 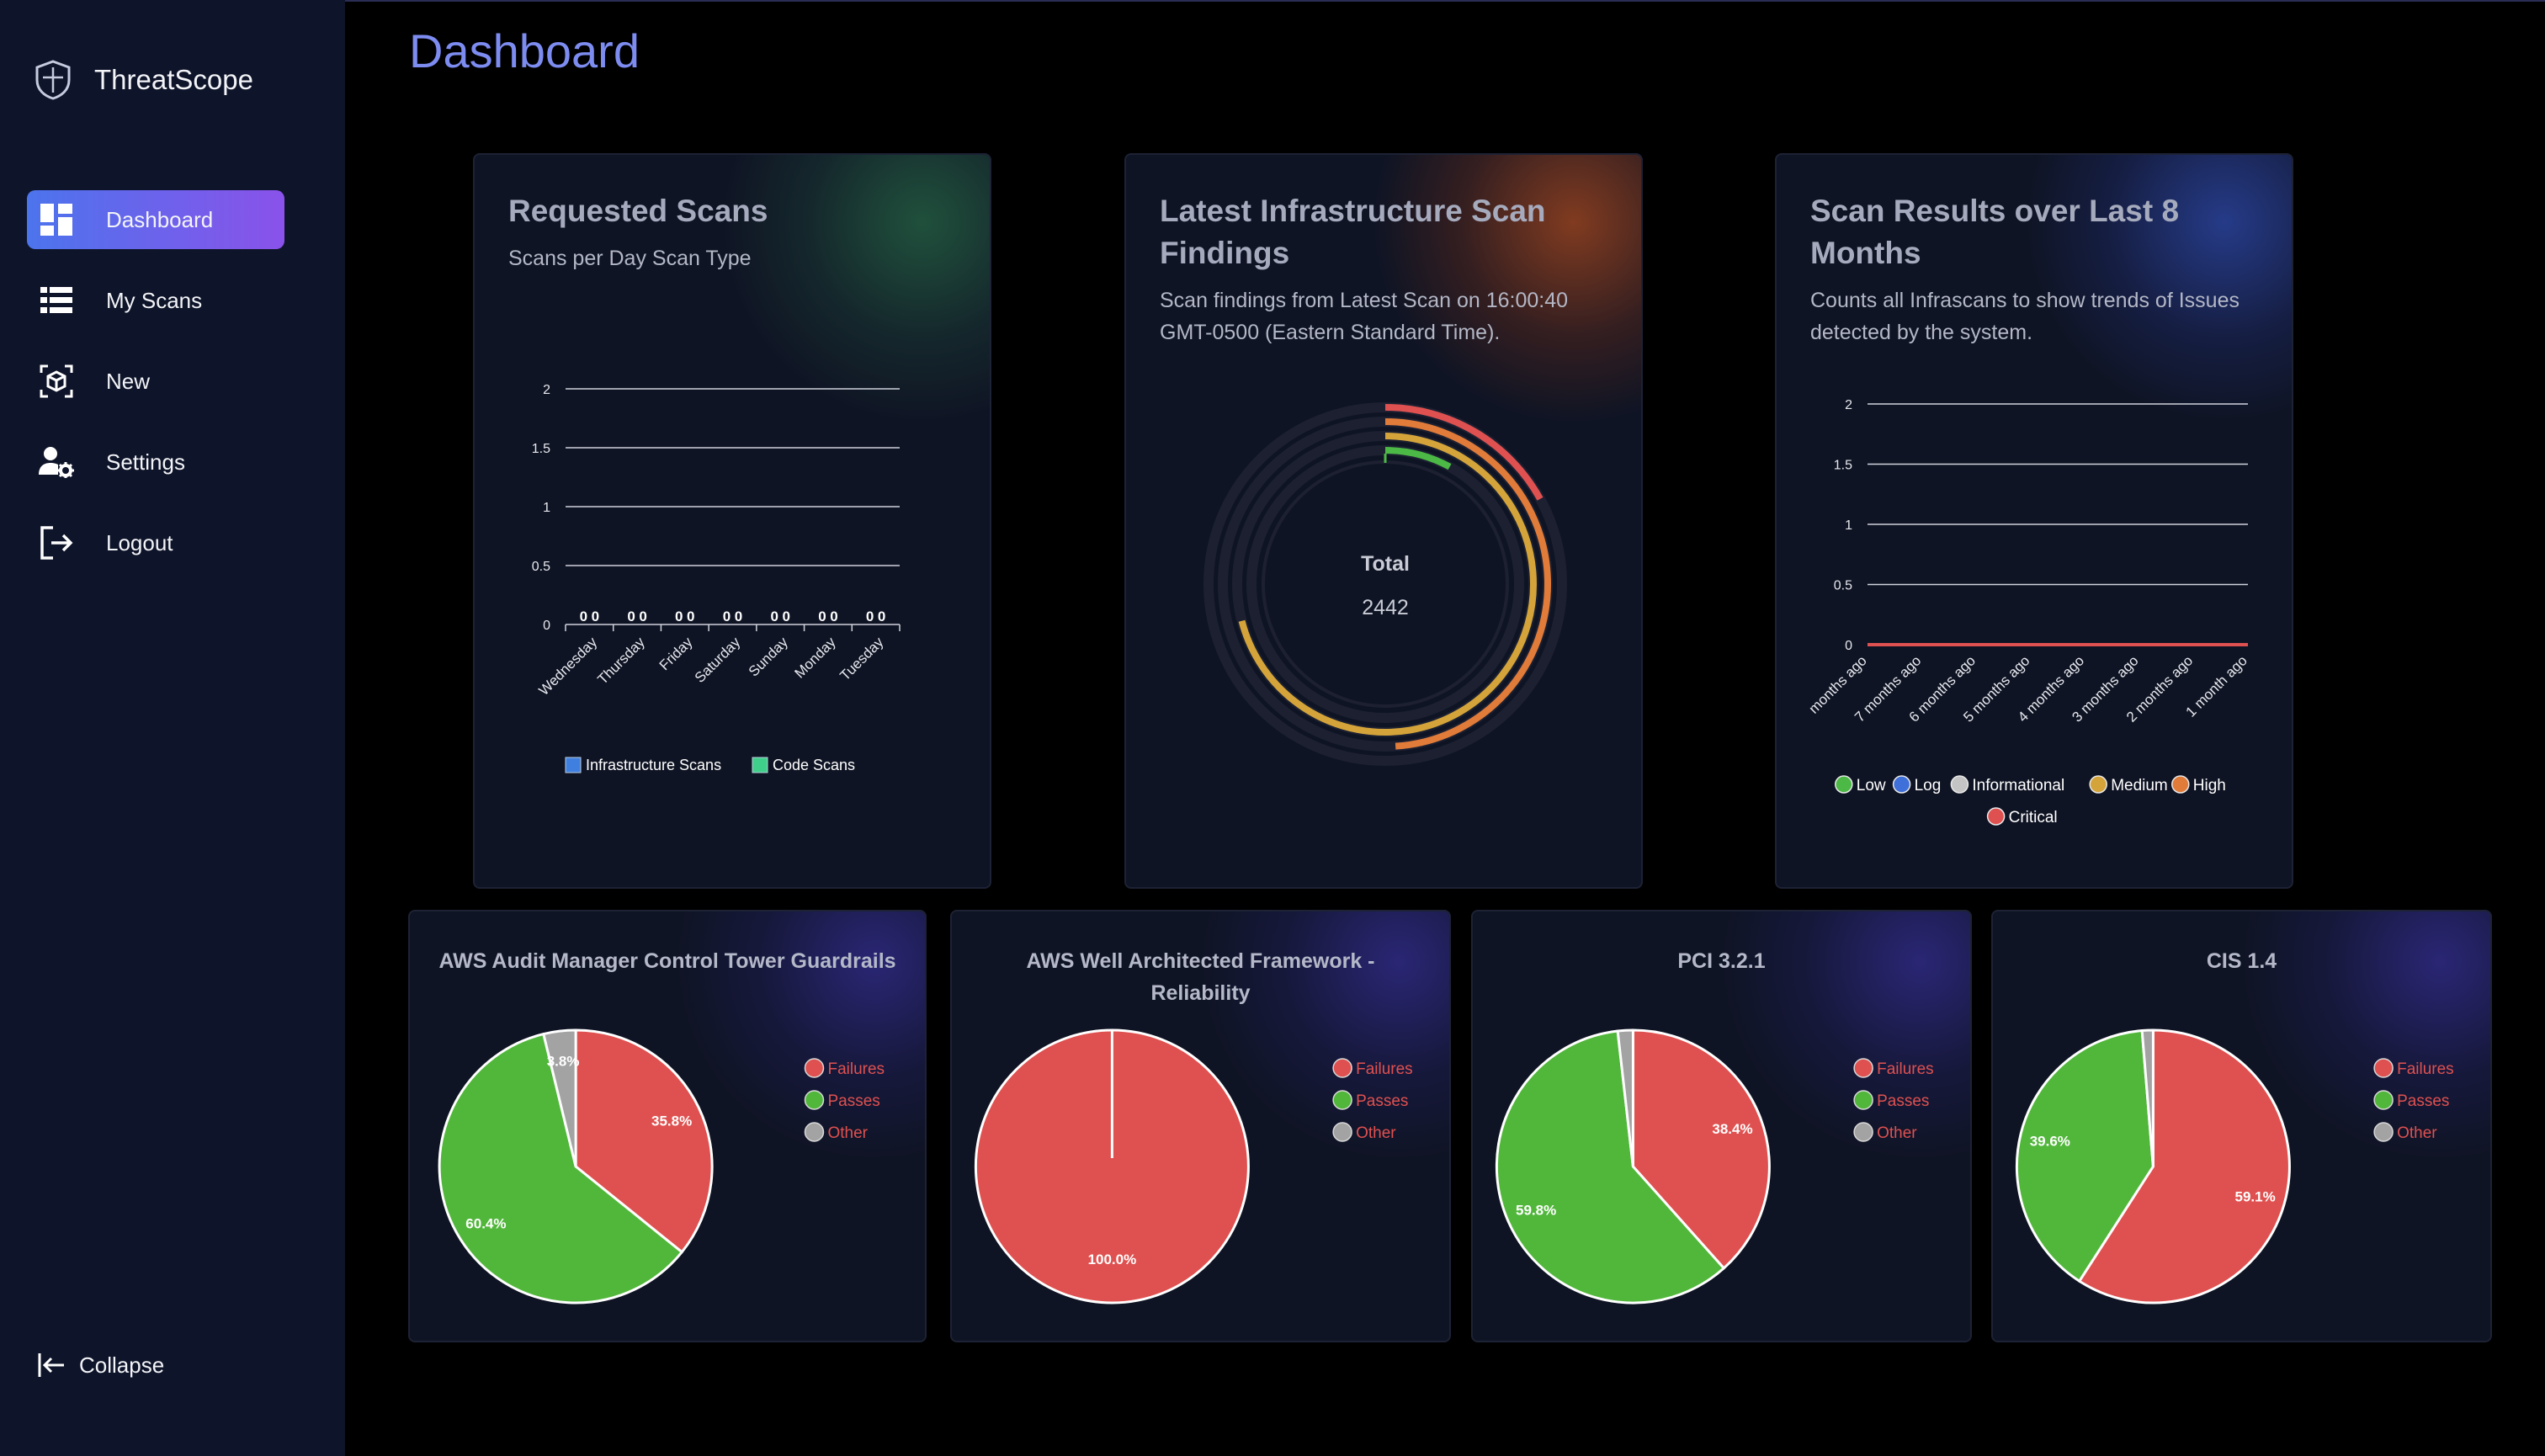 I want to click on sidebar-item-logout: Logout, so click(x=155, y=542).